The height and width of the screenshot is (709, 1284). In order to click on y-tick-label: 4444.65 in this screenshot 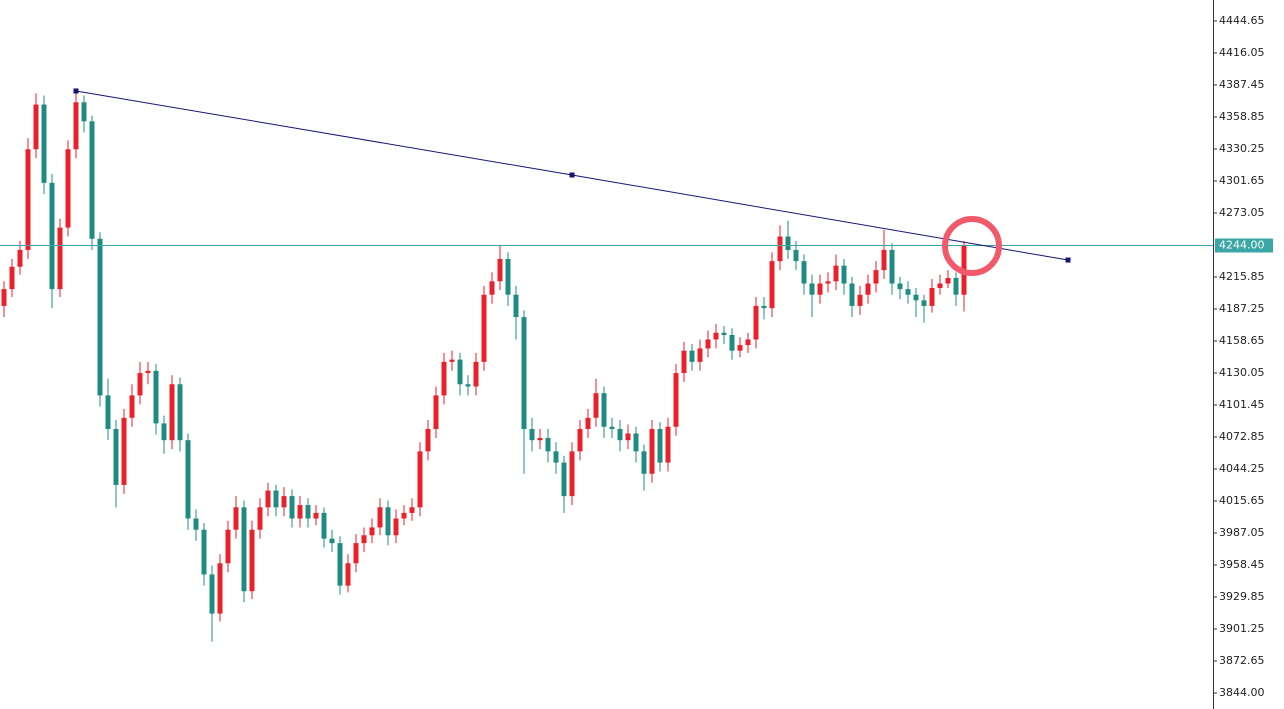, I will do `click(1242, 20)`.